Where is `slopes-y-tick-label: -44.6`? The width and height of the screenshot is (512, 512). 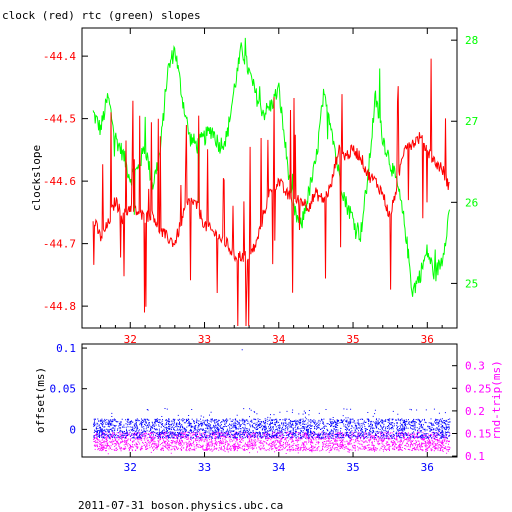
slopes-y-tick-label: -44.6 is located at coordinates (59, 181).